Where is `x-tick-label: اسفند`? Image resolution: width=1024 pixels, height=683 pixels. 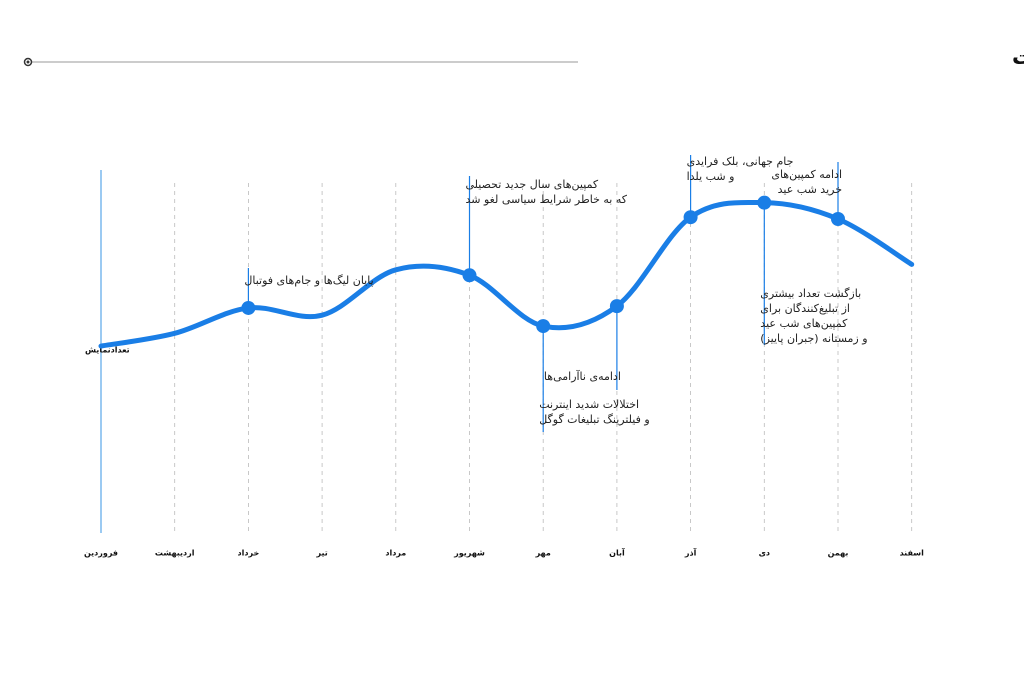
x-tick-label: اسفند is located at coordinates (912, 553).